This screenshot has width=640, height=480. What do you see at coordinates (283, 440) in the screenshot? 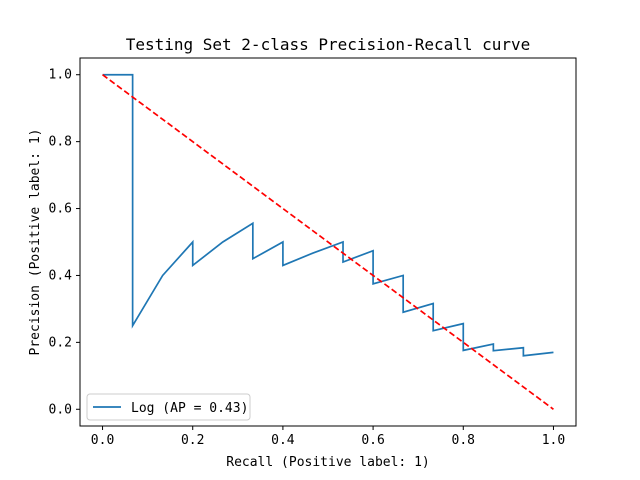
I see `x-tick-label: 0.4` at bounding box center [283, 440].